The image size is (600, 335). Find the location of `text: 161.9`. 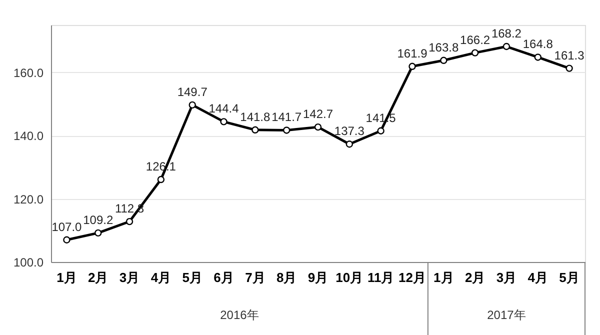

text: 161.9 is located at coordinates (412, 53).